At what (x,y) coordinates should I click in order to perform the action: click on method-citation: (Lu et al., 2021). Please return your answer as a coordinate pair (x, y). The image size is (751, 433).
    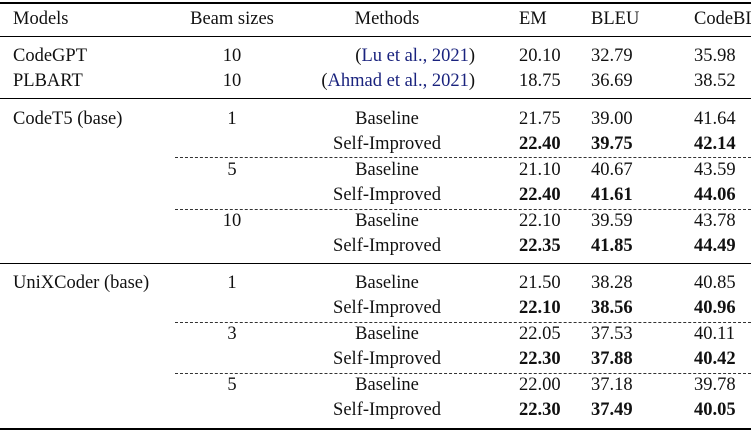
    Looking at the image, I should click on (415, 56).